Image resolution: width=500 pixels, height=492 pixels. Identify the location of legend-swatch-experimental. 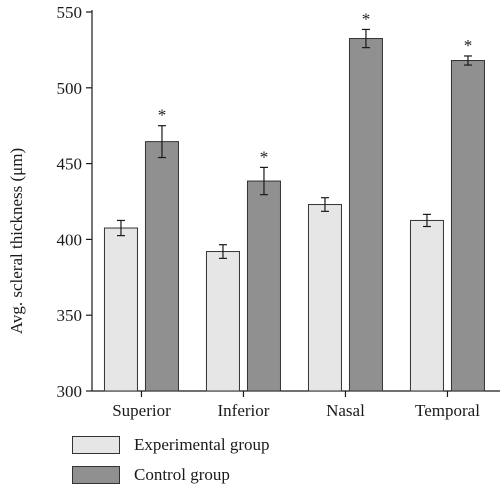
(96, 445).